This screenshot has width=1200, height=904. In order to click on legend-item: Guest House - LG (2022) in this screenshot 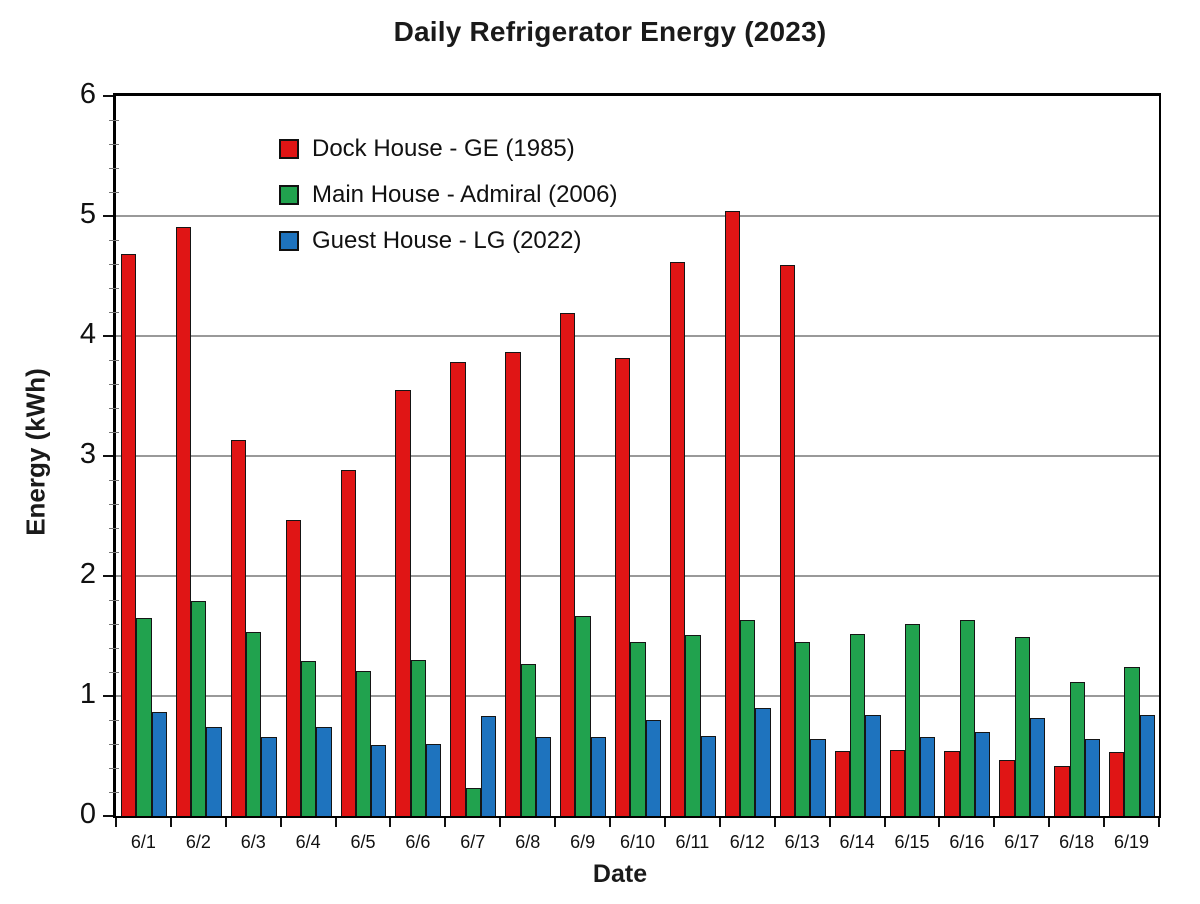, I will do `click(430, 241)`.